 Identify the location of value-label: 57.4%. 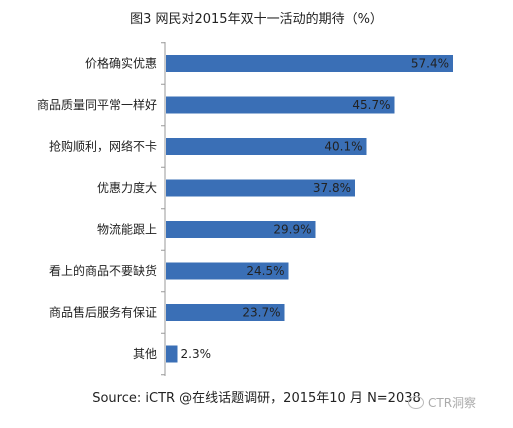
(430, 64).